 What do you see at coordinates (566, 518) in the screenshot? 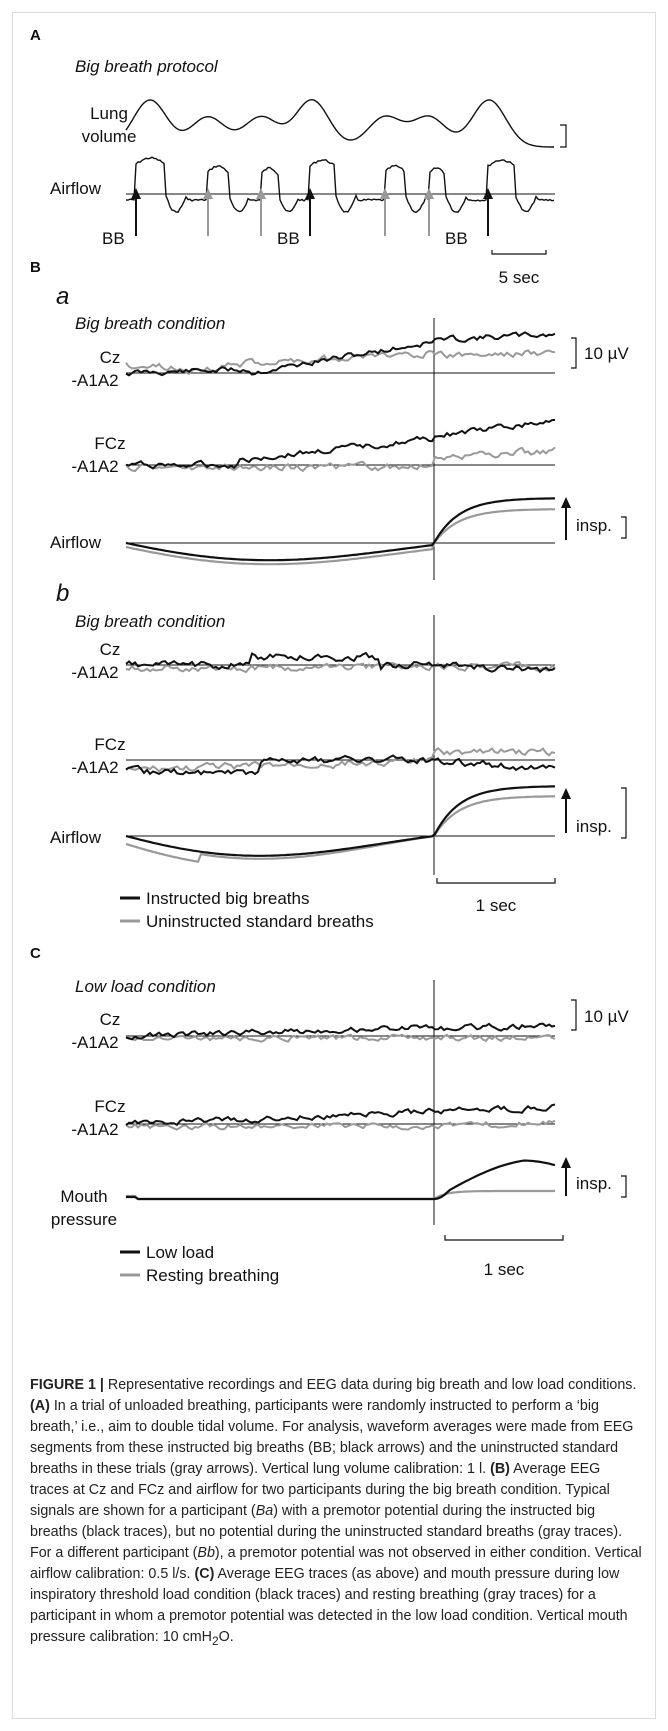
I see `ba-insp-arrow` at bounding box center [566, 518].